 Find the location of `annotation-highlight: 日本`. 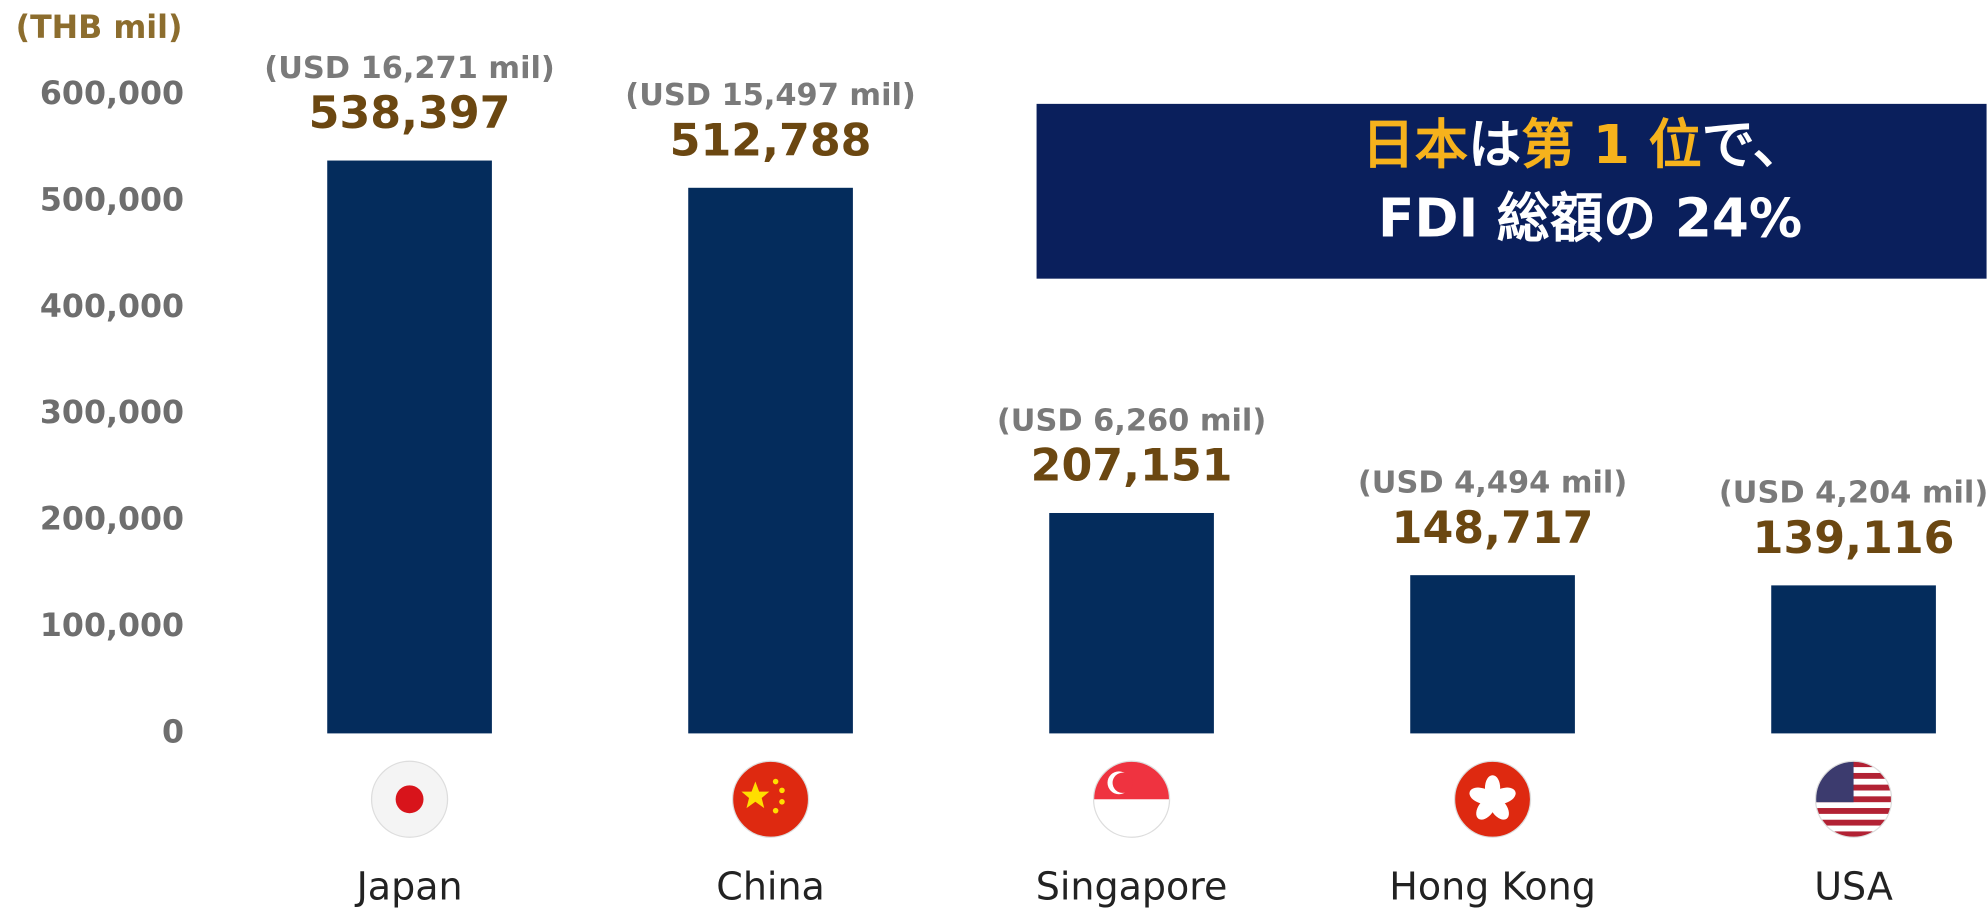

annotation-highlight: 日本 is located at coordinates (1415, 145).